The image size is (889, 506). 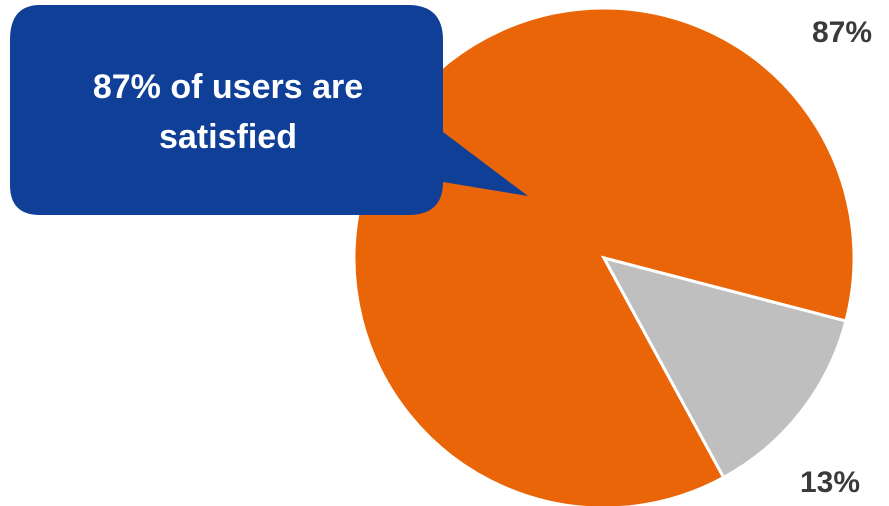 What do you see at coordinates (724, 367) in the screenshot?
I see `pie-slice-unsatisfied` at bounding box center [724, 367].